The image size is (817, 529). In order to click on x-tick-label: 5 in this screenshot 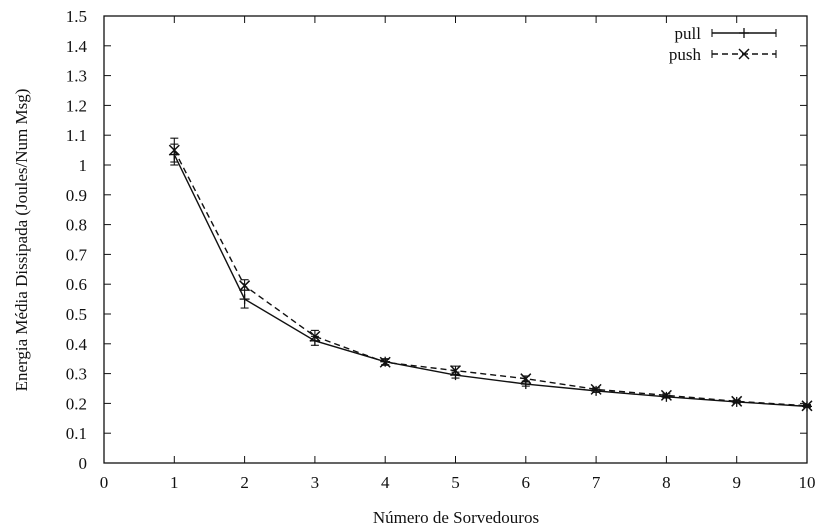, I will do `click(455, 482)`.